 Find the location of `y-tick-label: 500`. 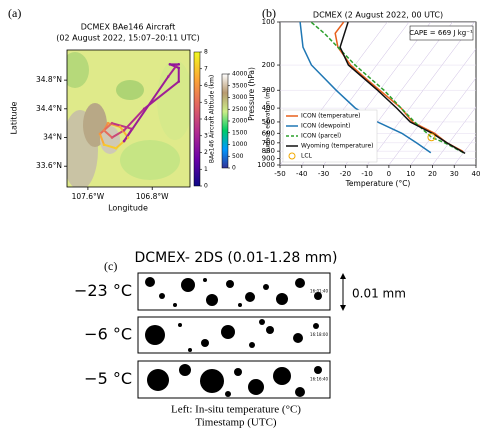

y-tick-label: 500 is located at coordinates (268, 122).